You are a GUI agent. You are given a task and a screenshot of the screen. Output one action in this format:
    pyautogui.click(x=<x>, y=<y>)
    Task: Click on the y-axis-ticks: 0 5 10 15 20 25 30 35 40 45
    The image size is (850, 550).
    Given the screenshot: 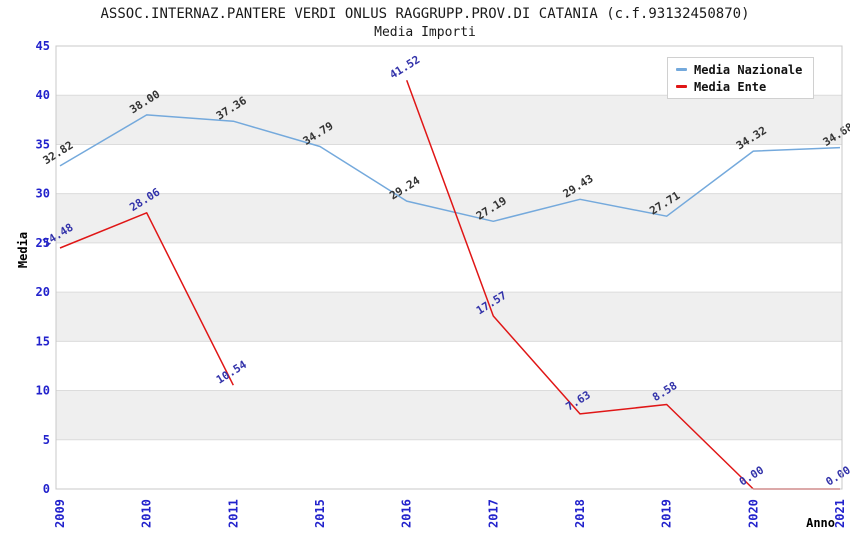 What is the action you would take?
    pyautogui.click(x=43, y=267)
    